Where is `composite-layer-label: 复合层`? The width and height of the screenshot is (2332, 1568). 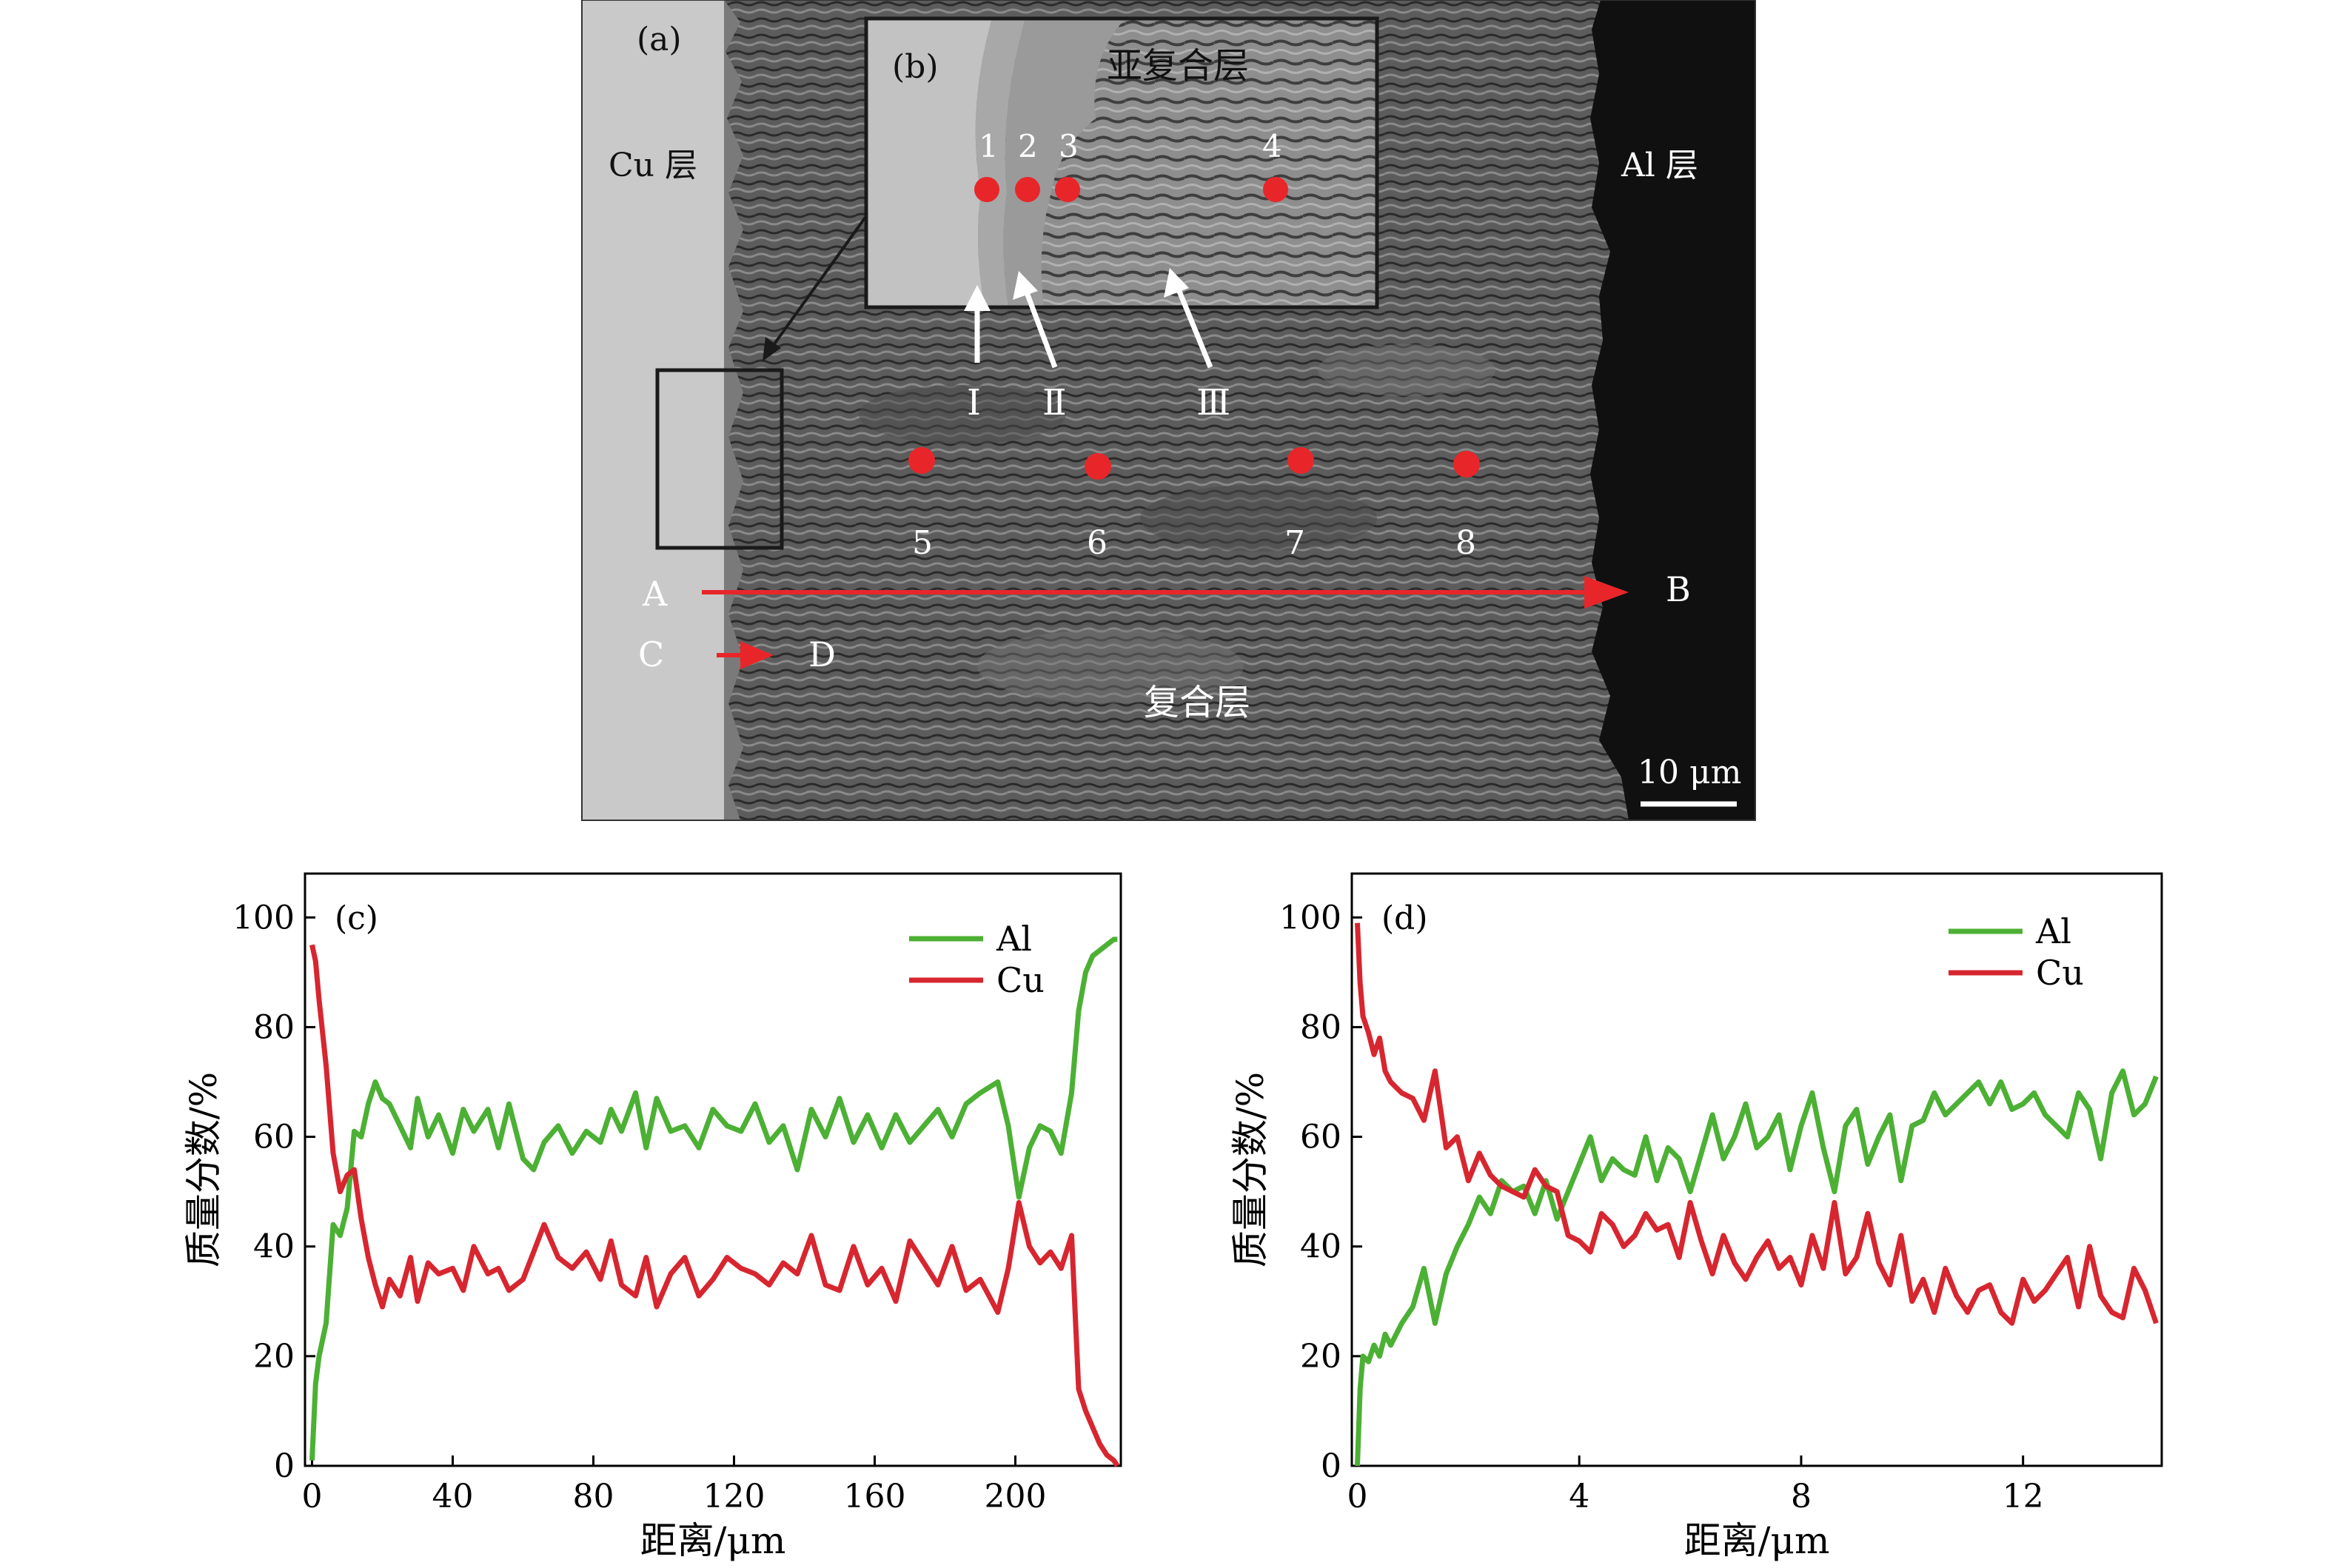 composite-layer-label: 复合层 is located at coordinates (1197, 702).